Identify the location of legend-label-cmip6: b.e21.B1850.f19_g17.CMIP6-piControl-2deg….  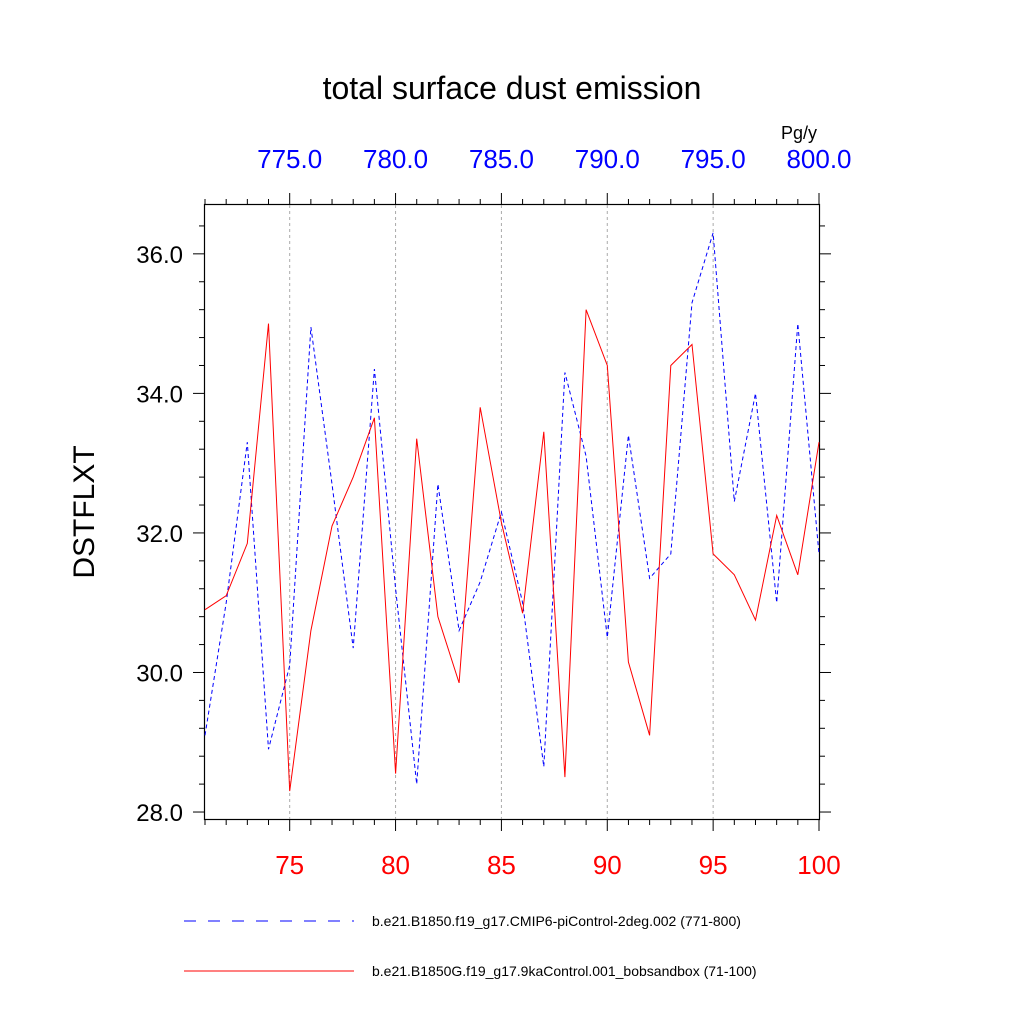
(556, 921).